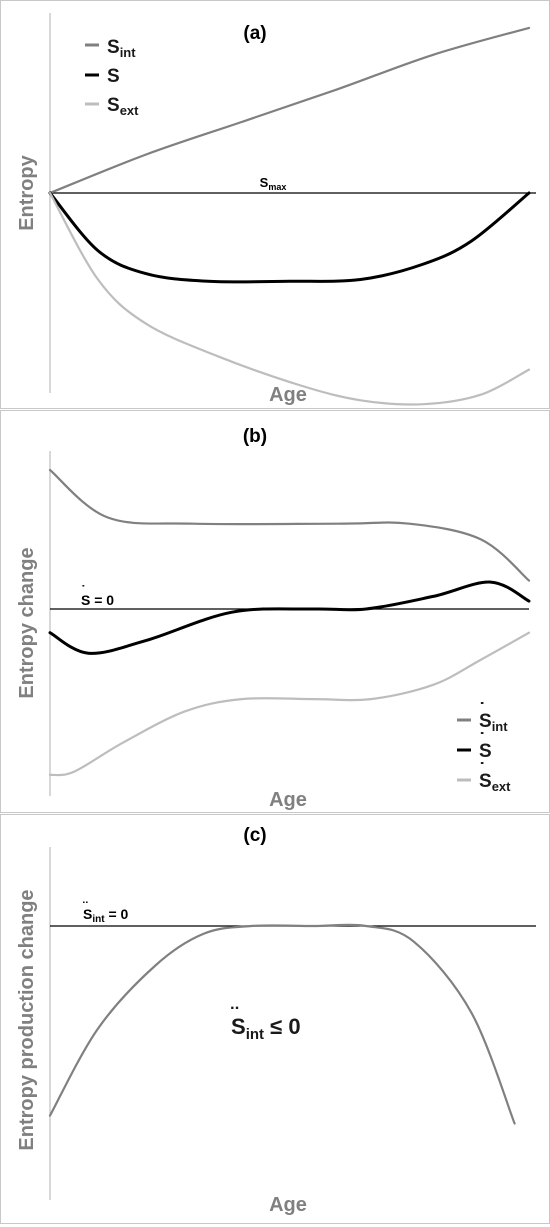  What do you see at coordinates (97, 595) in the screenshot?
I see `ref-label-b: ˙ S = 0` at bounding box center [97, 595].